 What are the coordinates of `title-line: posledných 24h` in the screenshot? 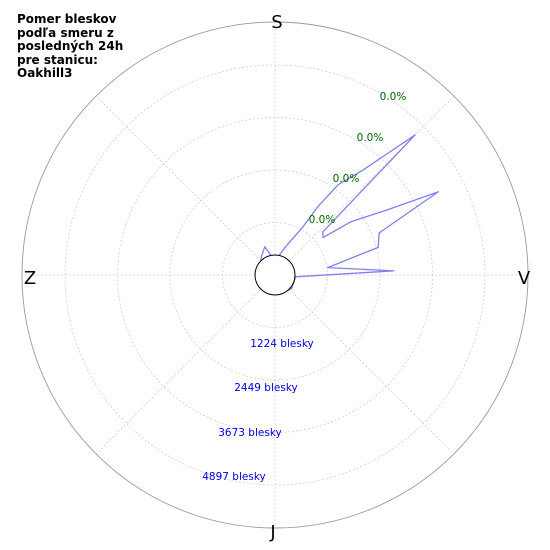 It's located at (70, 46).